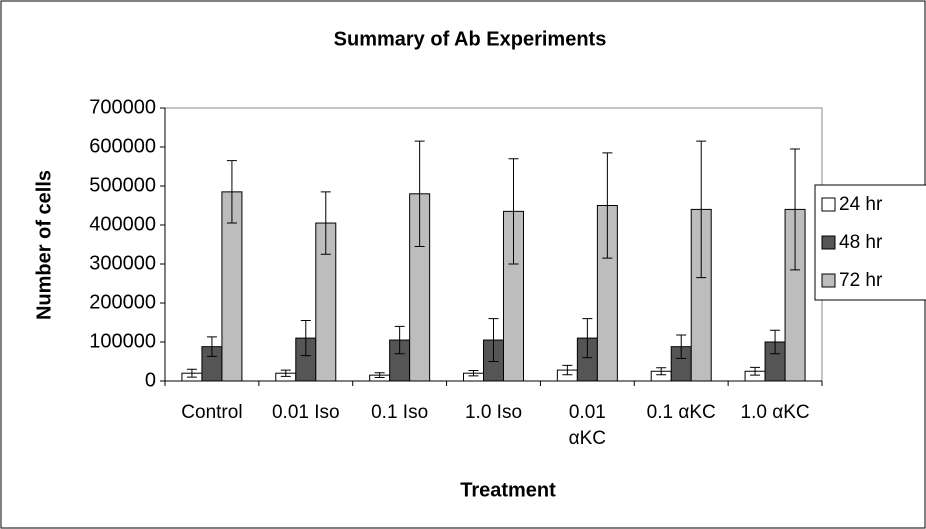 Image resolution: width=926 pixels, height=529 pixels. What do you see at coordinates (122, 107) in the screenshot?
I see `y-tick-label: 700000` at bounding box center [122, 107].